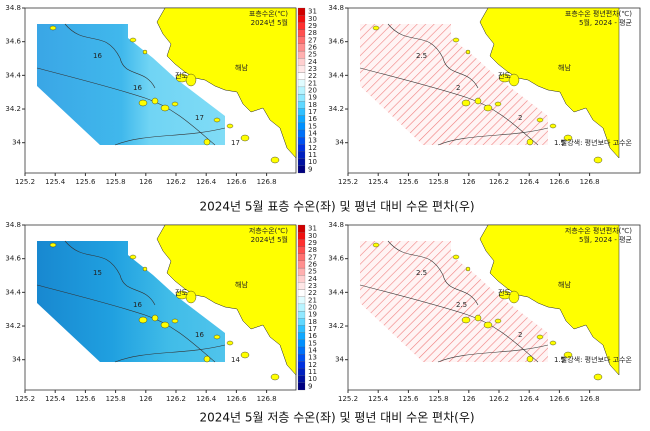  What do you see at coordinates (312, 257) in the screenshot?
I see `colorbar-label: 27` at bounding box center [312, 257].